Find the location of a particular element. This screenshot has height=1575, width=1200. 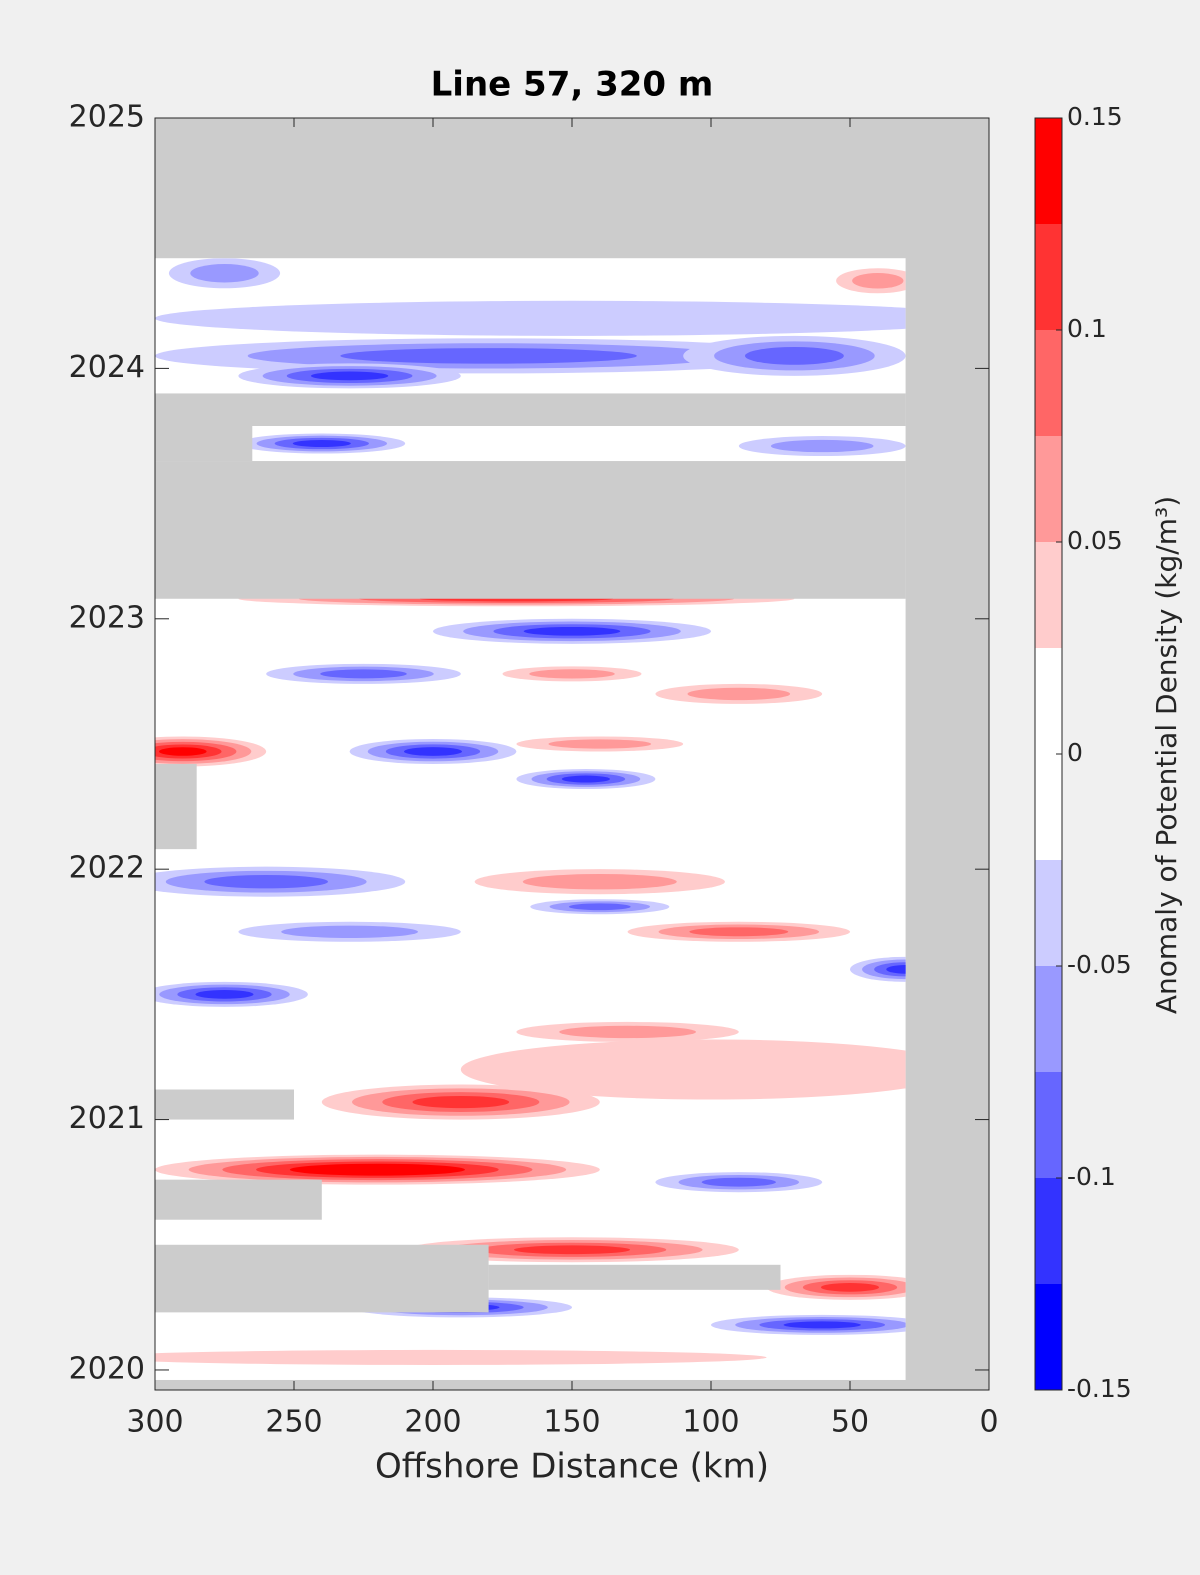

colorbar-tick-label: 0.05 is located at coordinates (1095, 540).